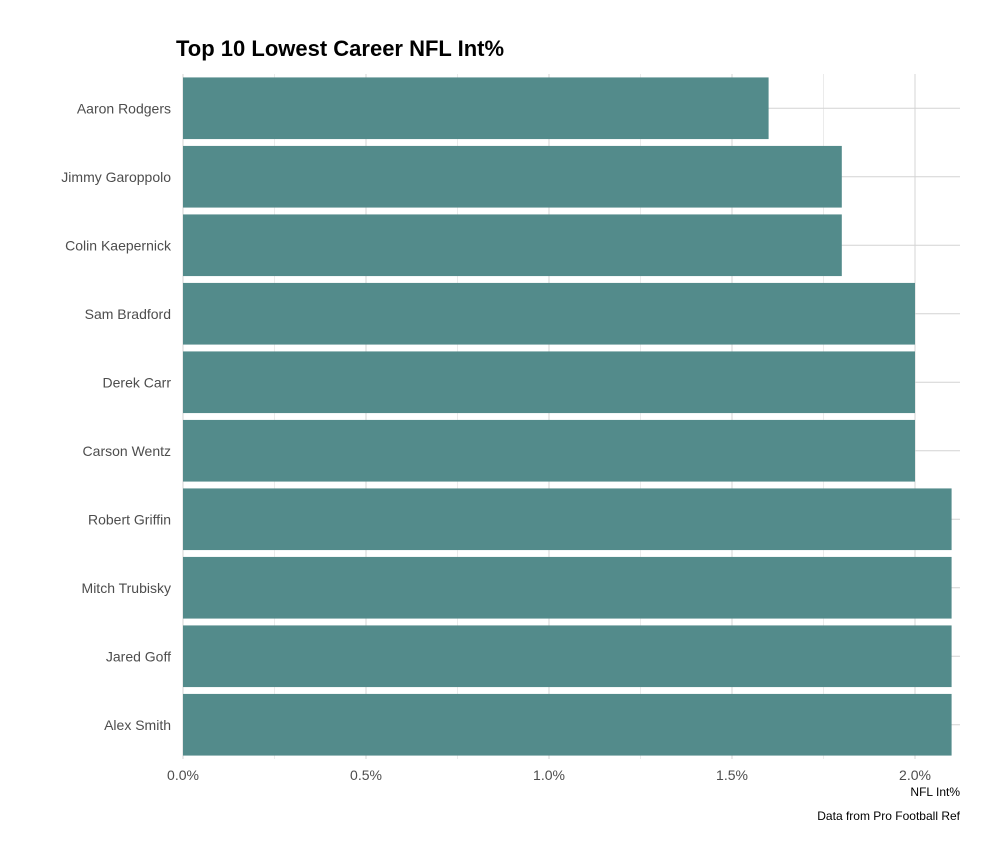  What do you see at coordinates (126, 588) in the screenshot?
I see `y-tick-label: Mitch Trubisky` at bounding box center [126, 588].